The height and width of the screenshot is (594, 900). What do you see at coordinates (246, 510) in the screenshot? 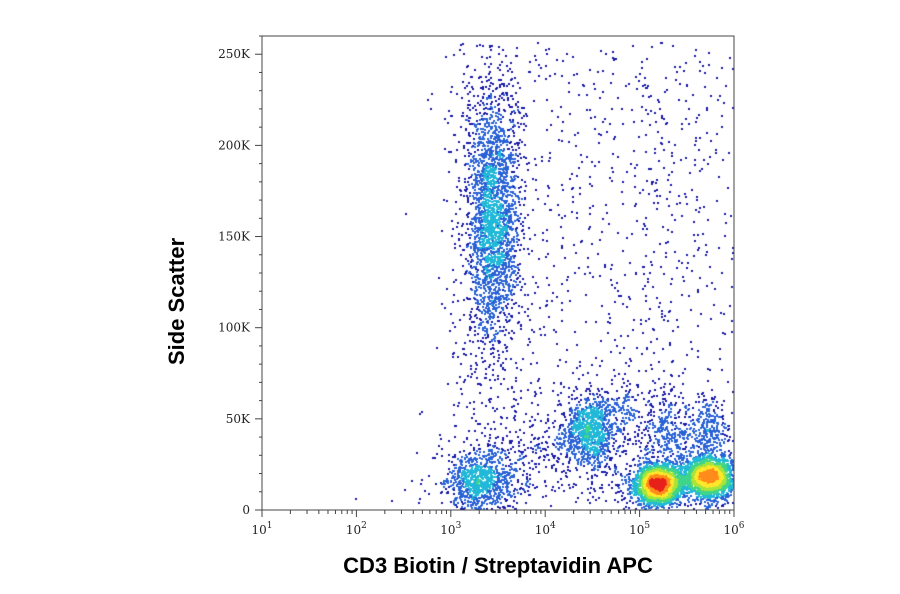
I see `y-tick-label: 0` at bounding box center [246, 510].